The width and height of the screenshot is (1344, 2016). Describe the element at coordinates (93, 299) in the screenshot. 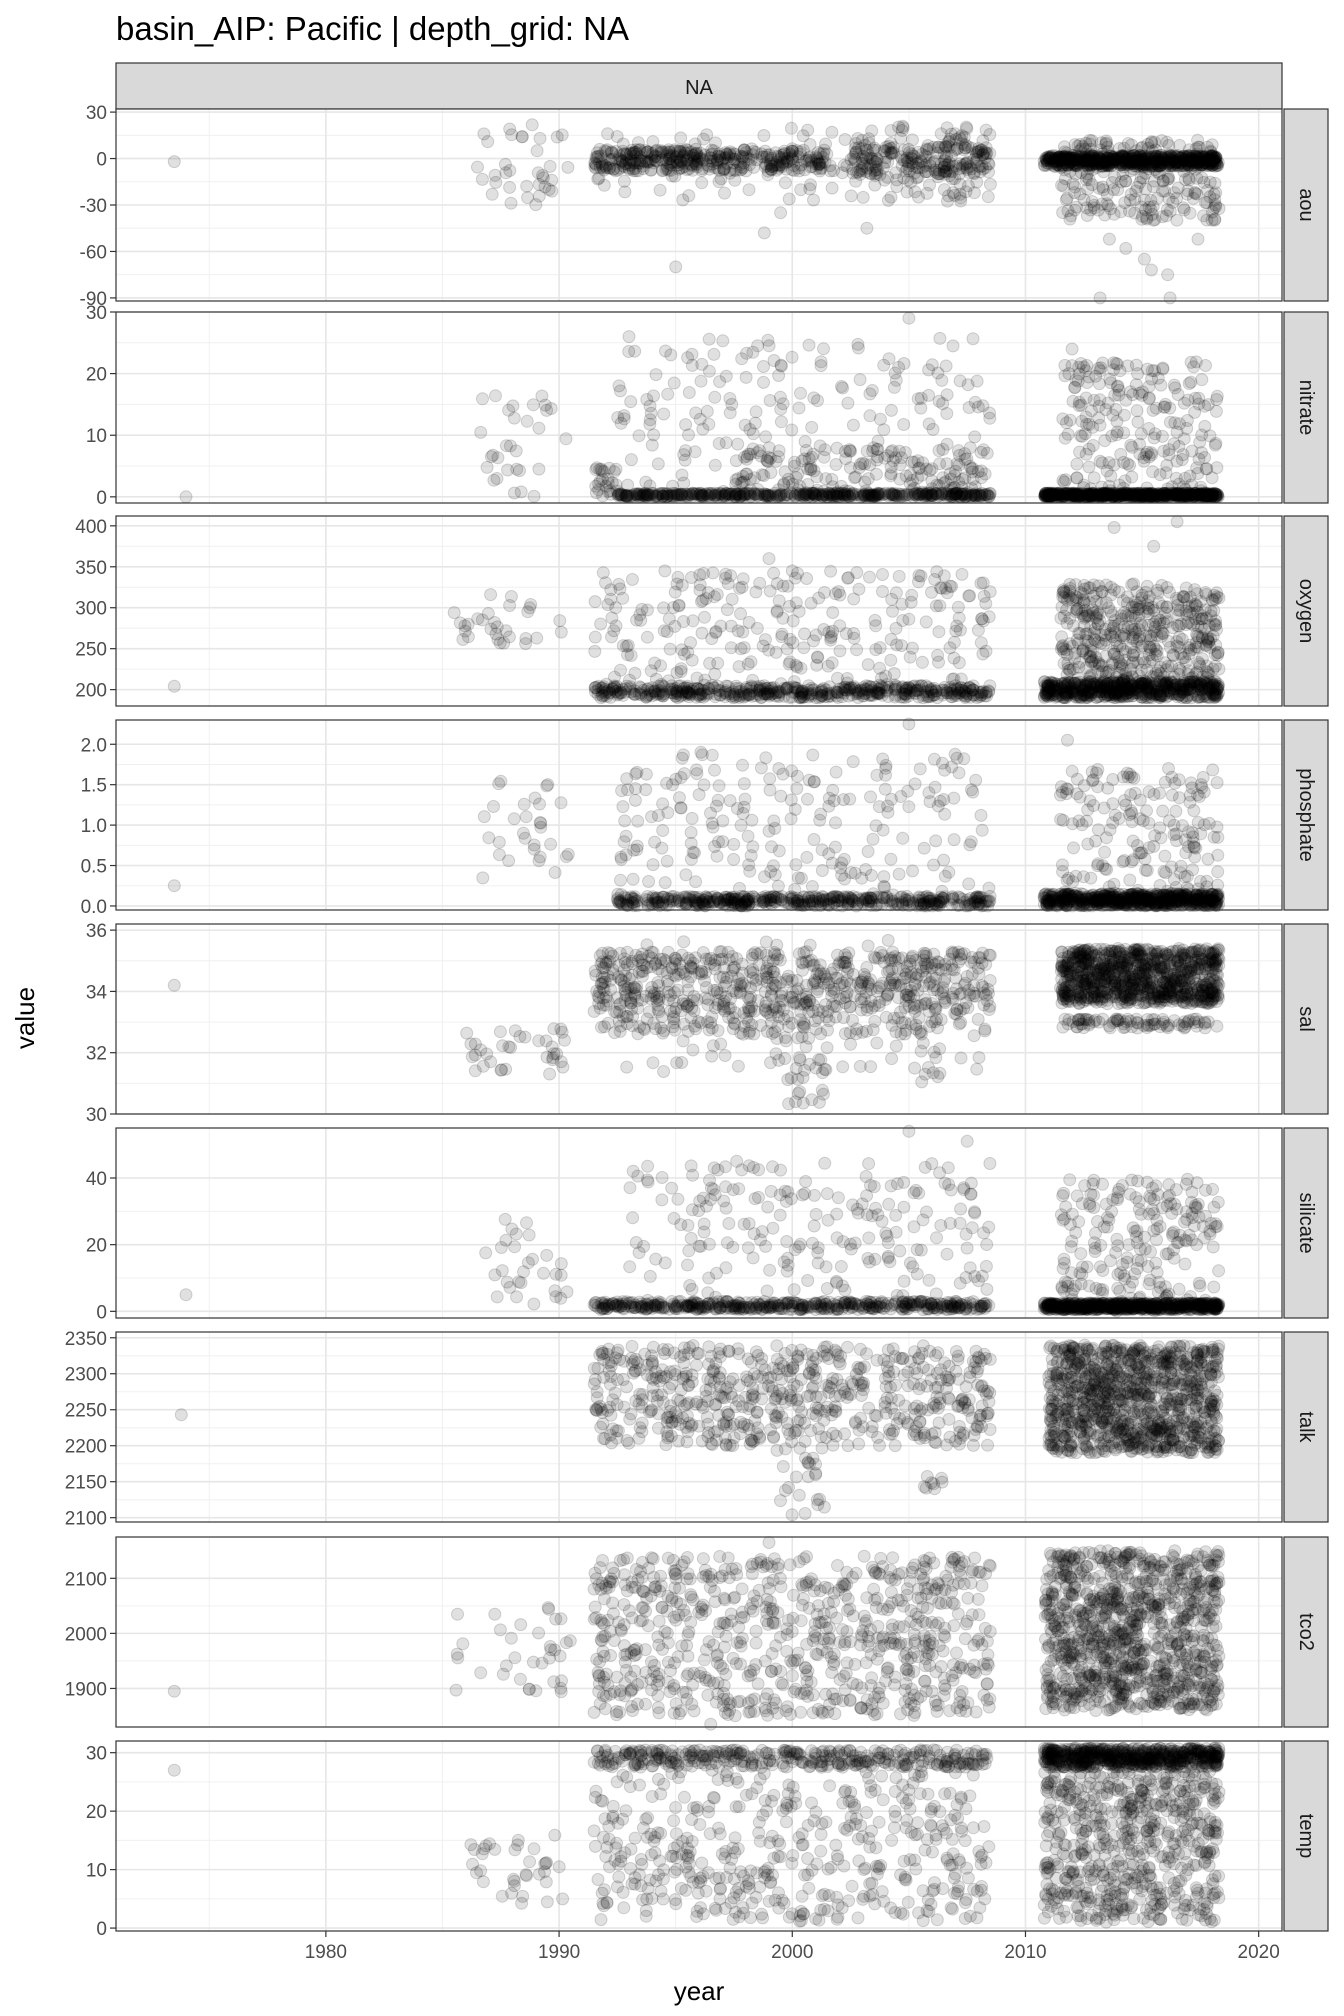

I see `y-tick-label: -90` at that location.